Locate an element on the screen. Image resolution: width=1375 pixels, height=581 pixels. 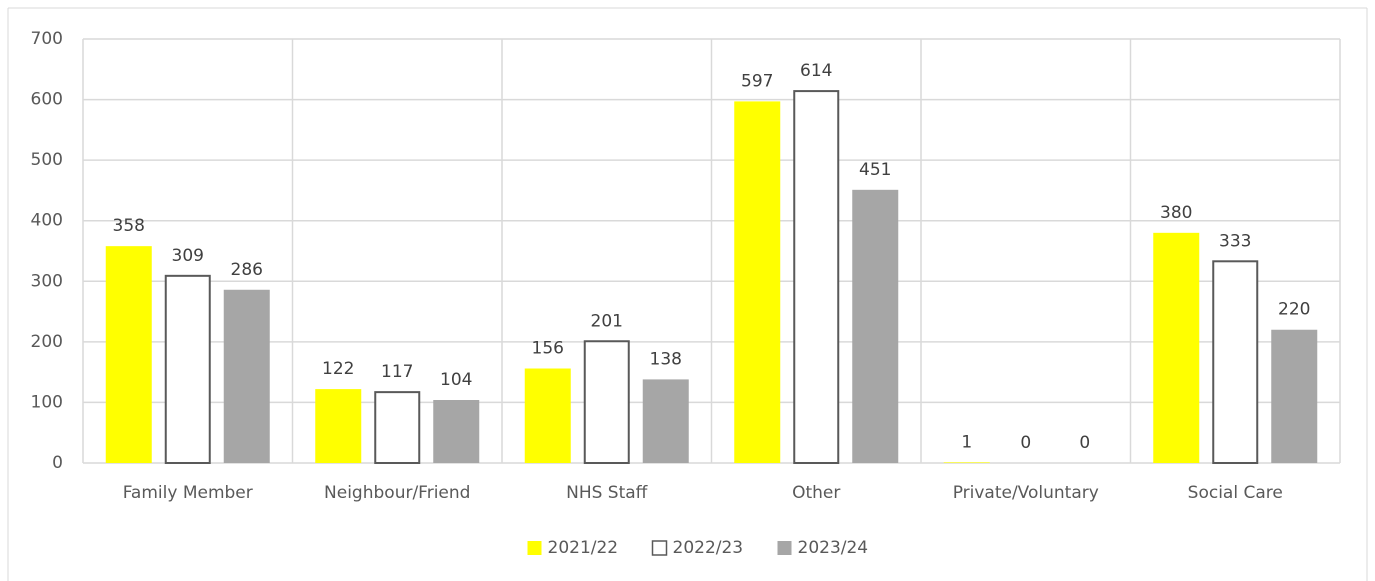
data-label: 1 is located at coordinates (966, 442).